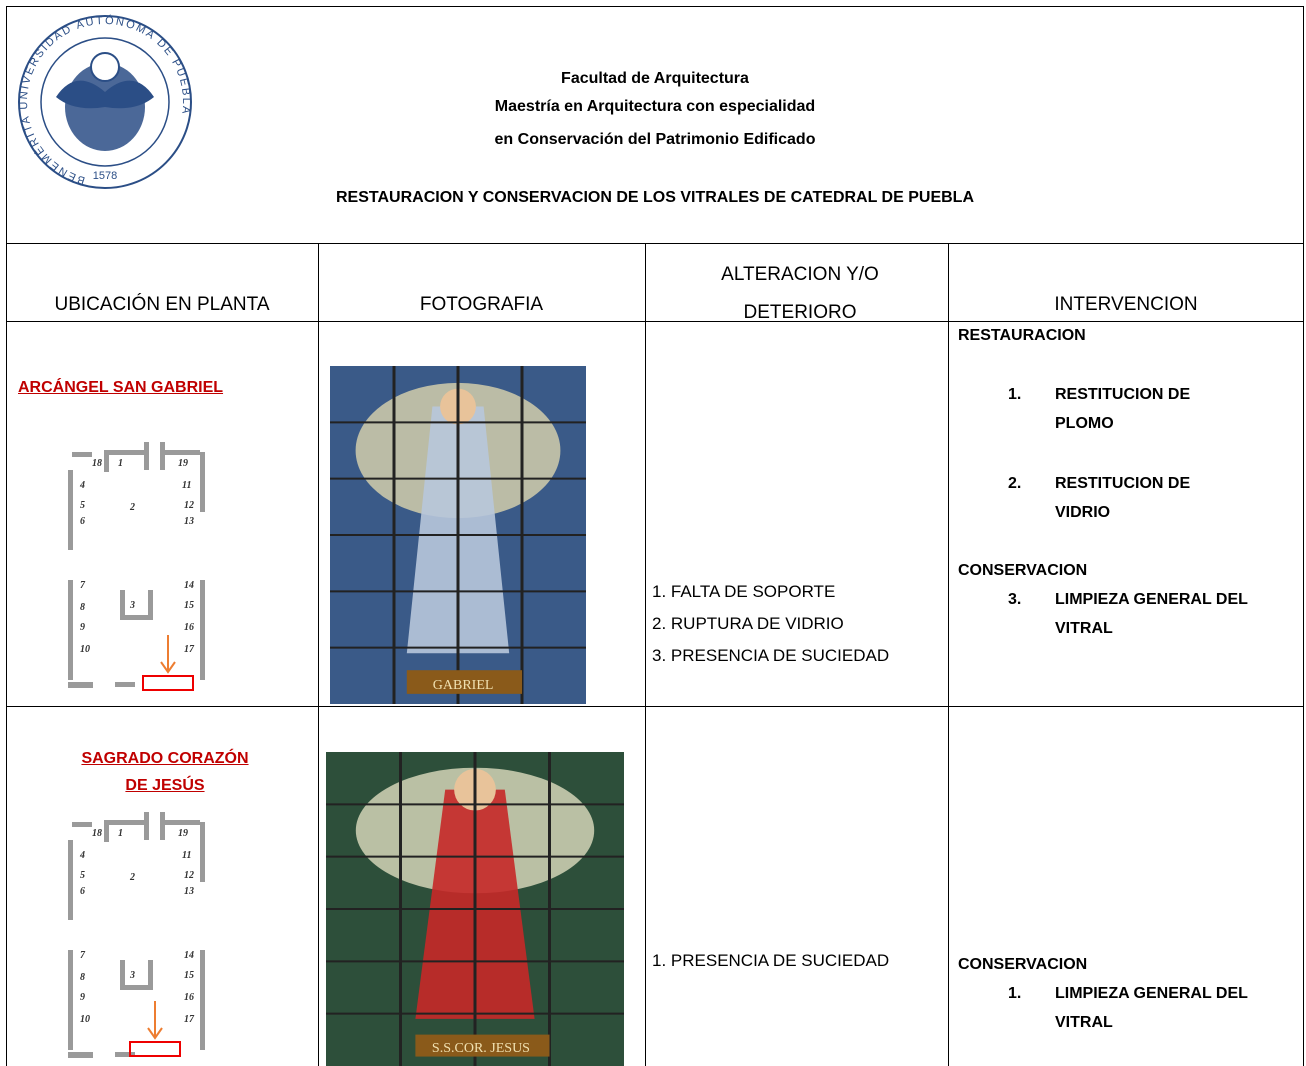  What do you see at coordinates (458, 535) in the screenshot?
I see `photo: GABRIEL` at bounding box center [458, 535].